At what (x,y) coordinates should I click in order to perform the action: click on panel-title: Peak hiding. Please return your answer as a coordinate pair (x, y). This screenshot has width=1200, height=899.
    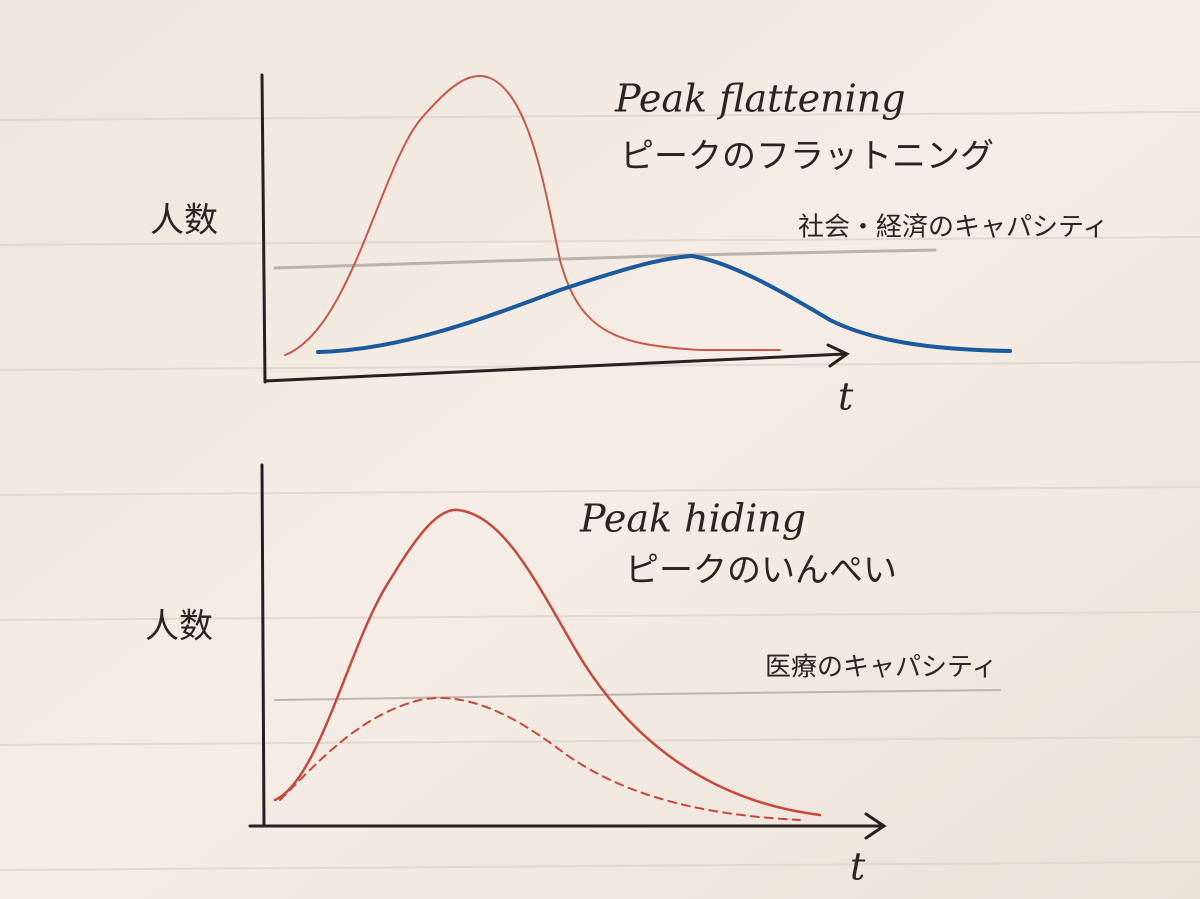
    Looking at the image, I should click on (692, 519).